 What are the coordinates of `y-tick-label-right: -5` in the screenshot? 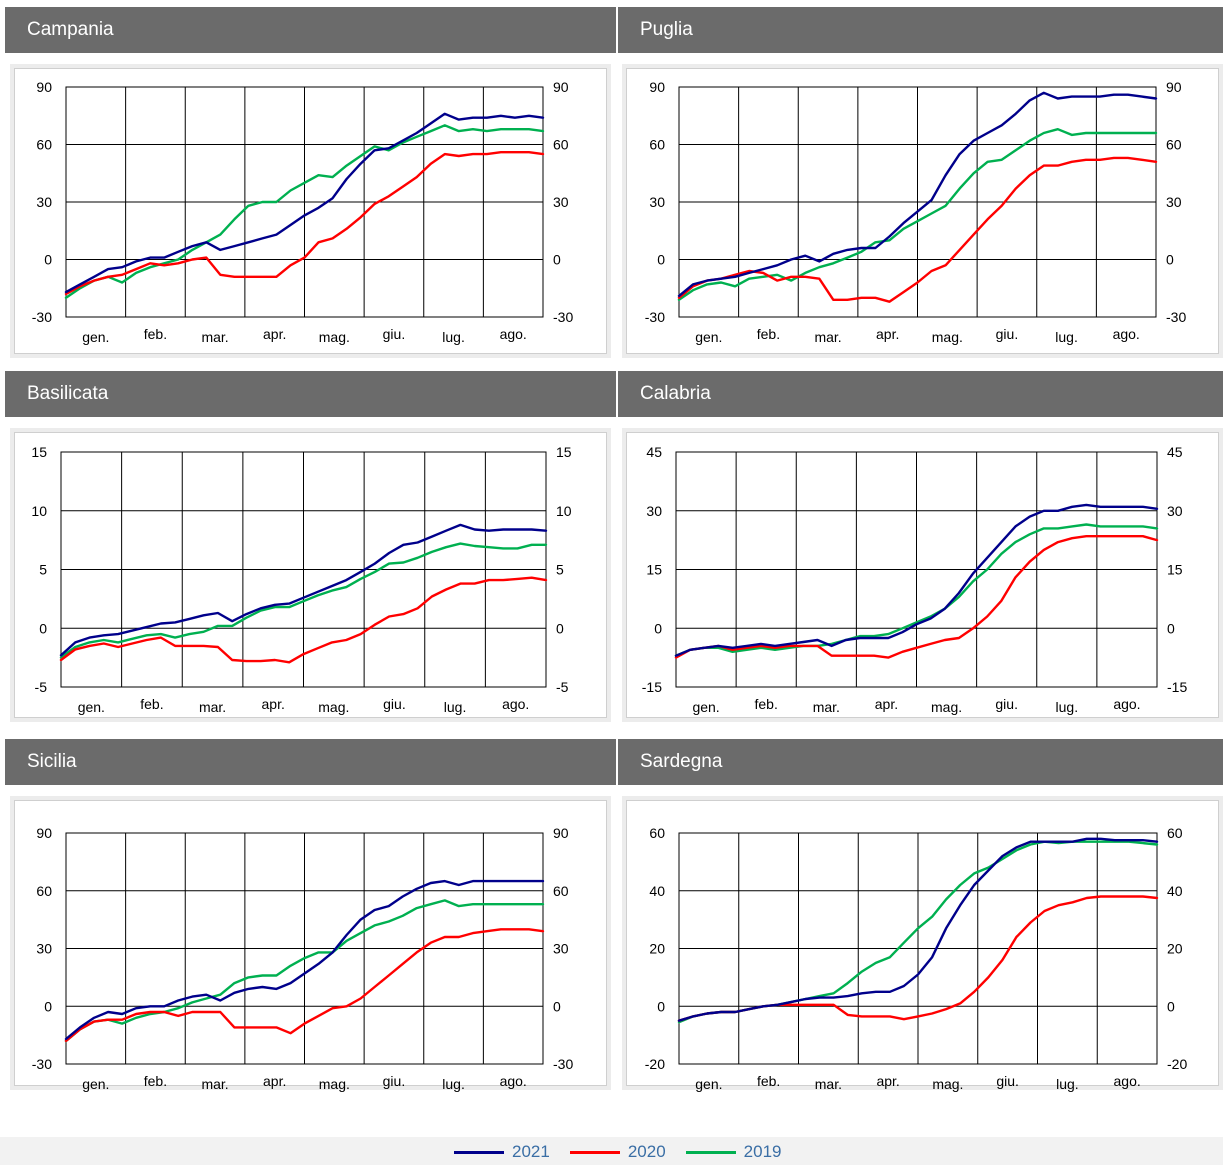 It's located at (562, 687).